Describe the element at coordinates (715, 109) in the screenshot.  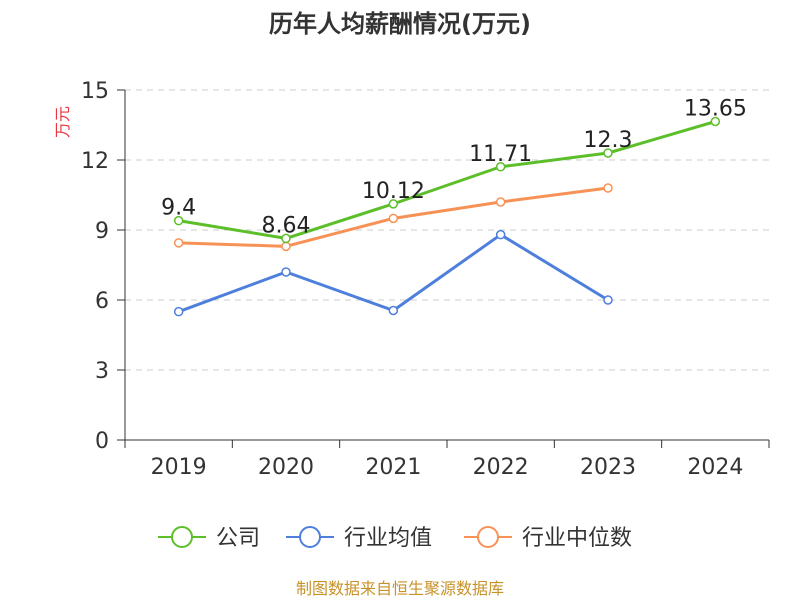
I see `data-label: 13.65` at that location.